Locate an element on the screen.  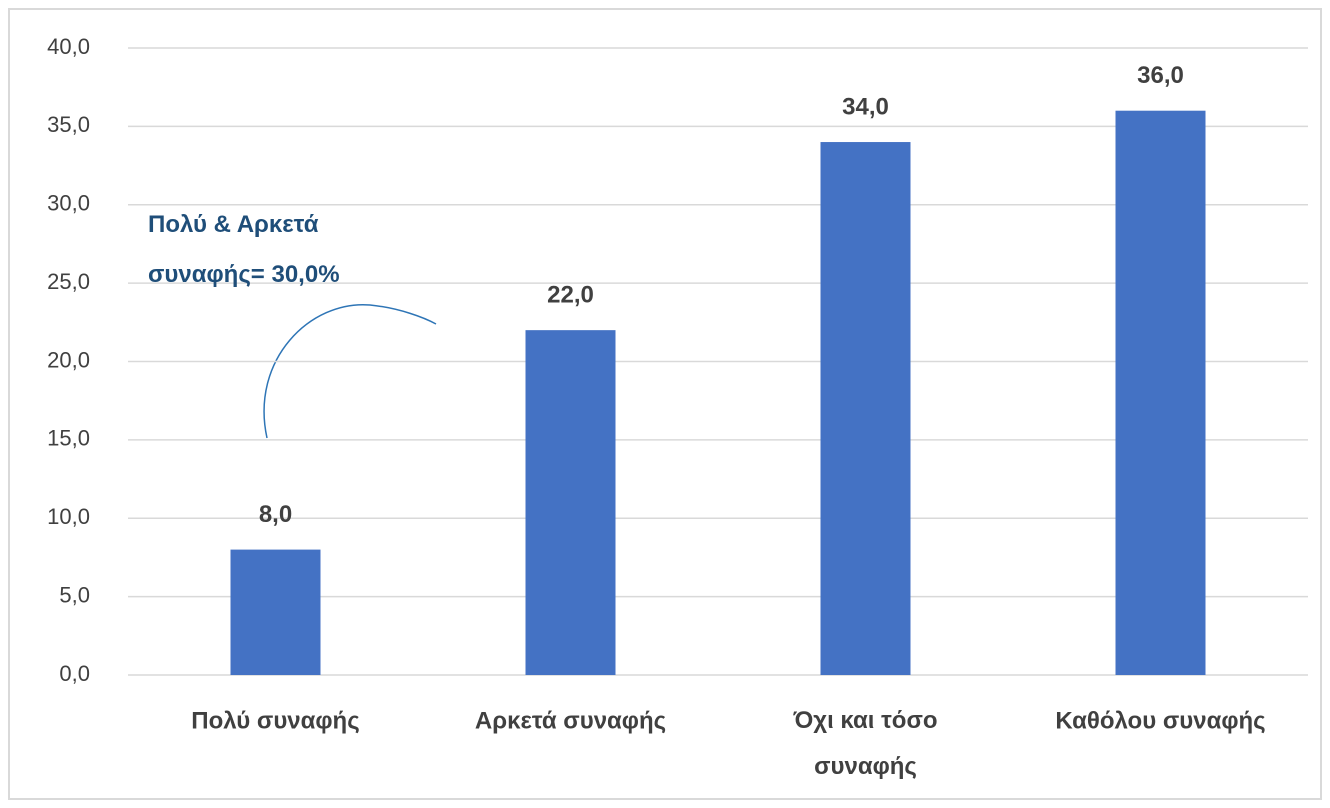
y-tick-label: 5,0 is located at coordinates (74, 594).